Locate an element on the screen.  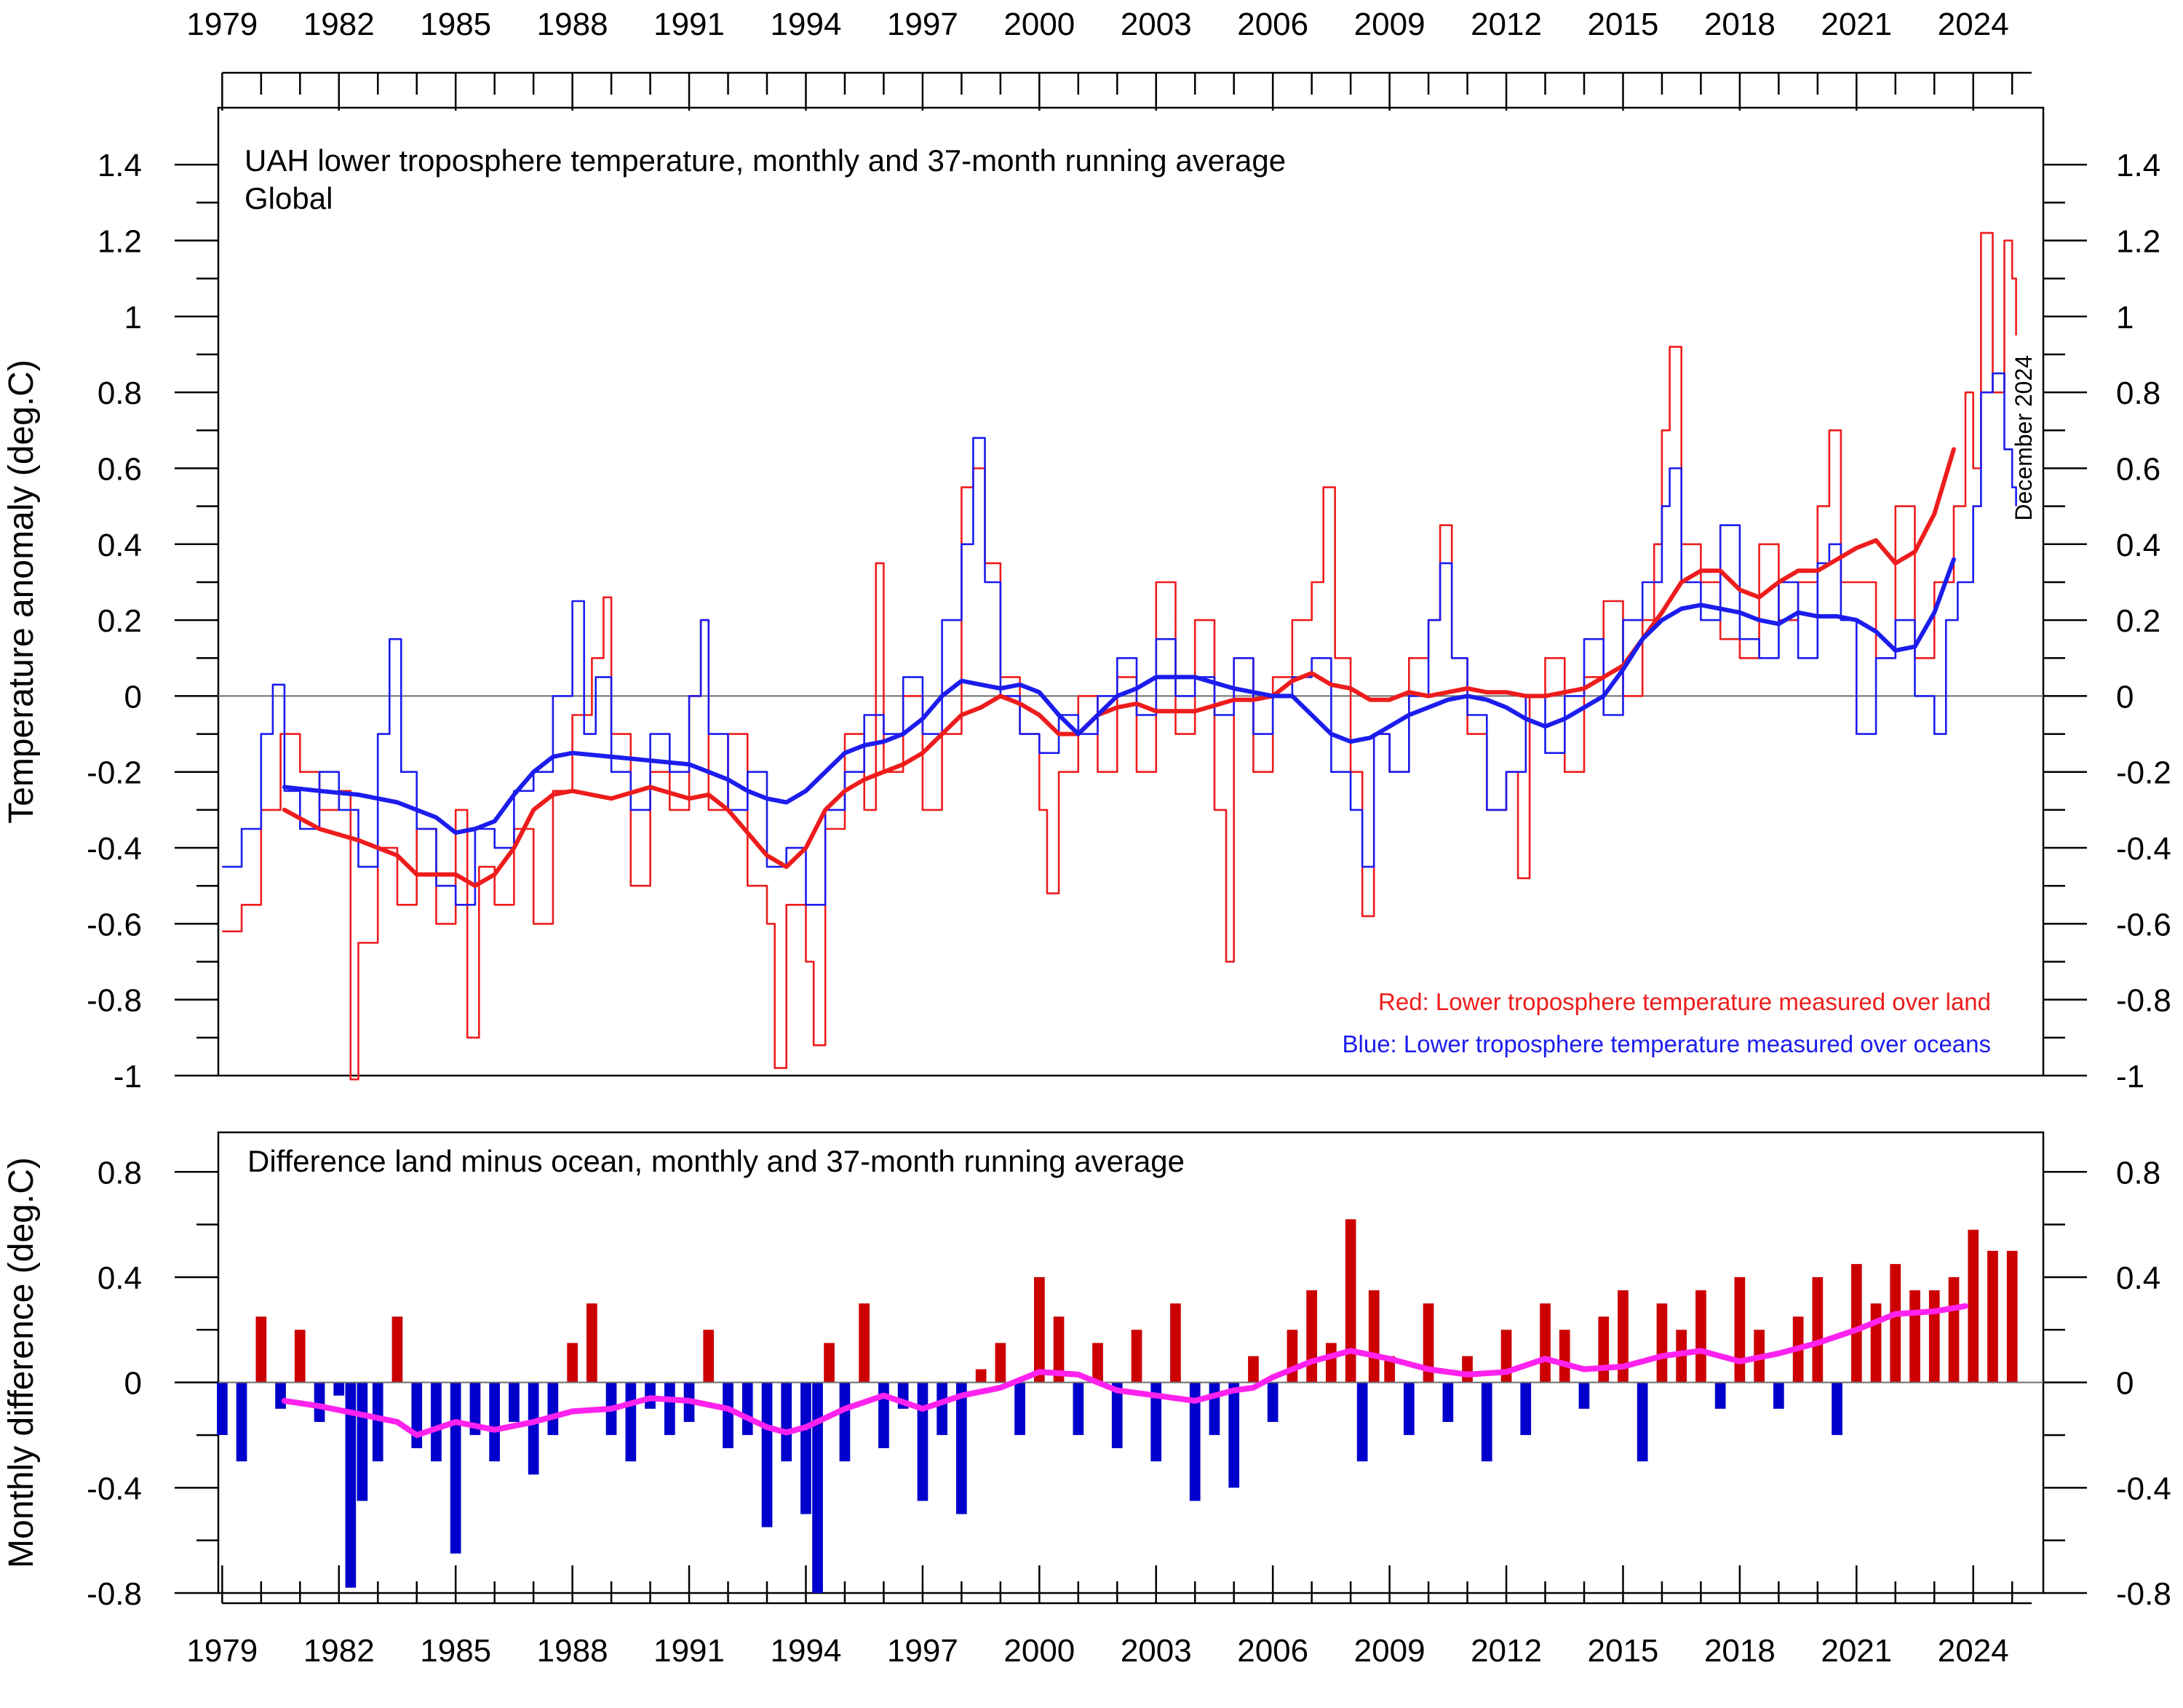
x-tick-label-bottom: 2009 is located at coordinates (1390, 1651).